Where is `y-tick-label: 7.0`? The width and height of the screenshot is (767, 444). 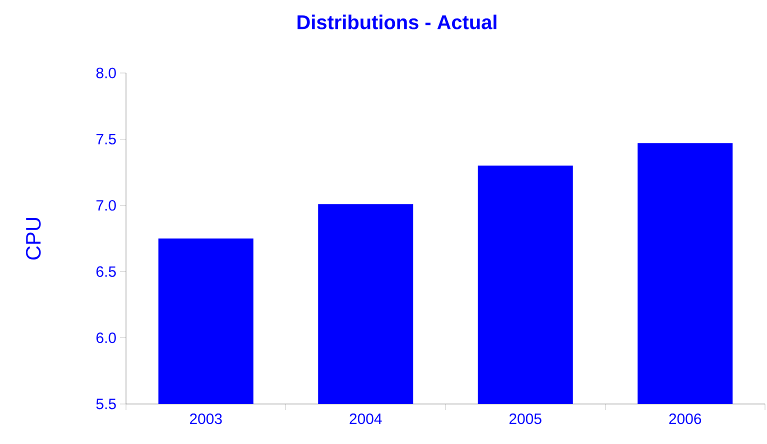
y-tick-label: 7.0 is located at coordinates (106, 205).